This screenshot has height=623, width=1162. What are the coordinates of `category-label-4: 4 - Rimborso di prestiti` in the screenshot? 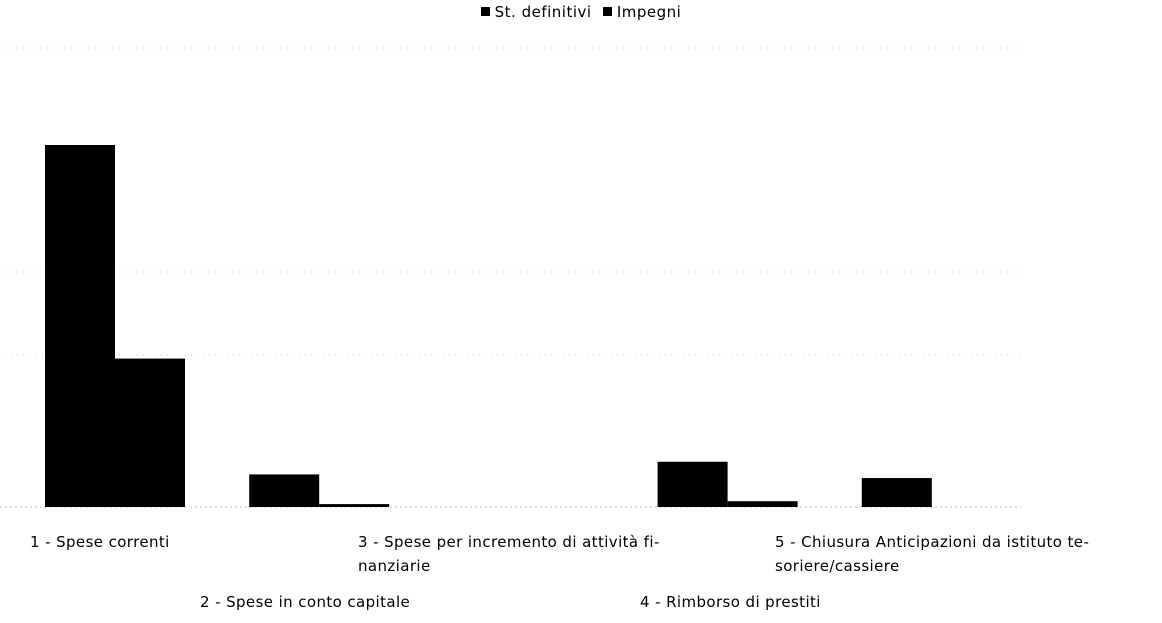 It's located at (730, 602).